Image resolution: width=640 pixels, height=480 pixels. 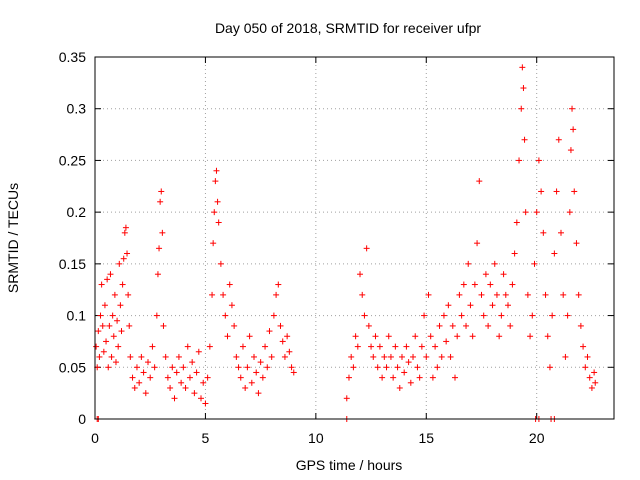 I want to click on x-tick-label: 20, so click(x=537, y=438).